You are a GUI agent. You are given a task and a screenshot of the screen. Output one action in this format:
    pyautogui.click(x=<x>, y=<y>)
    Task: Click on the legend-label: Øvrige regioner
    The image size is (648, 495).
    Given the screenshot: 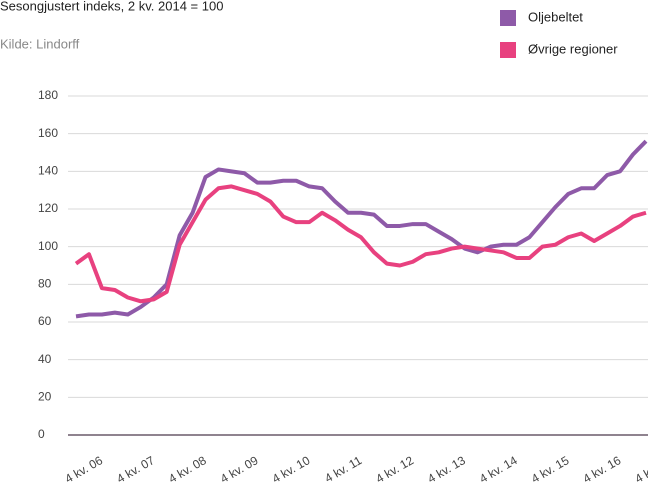 What is the action you would take?
    pyautogui.click(x=573, y=48)
    